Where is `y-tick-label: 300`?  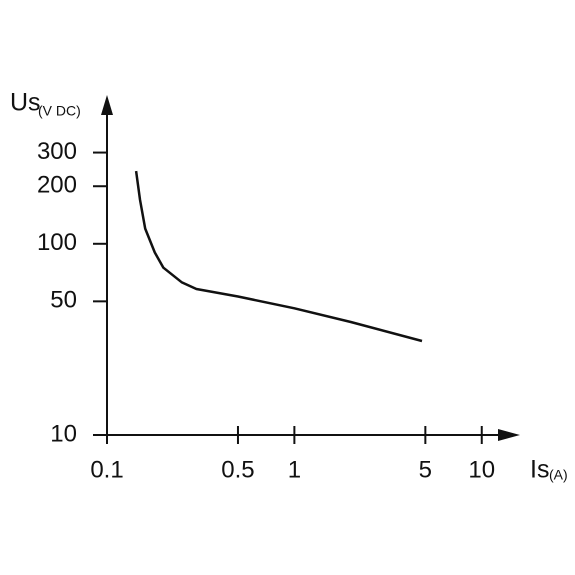 y-tick-label: 300 is located at coordinates (57, 151).